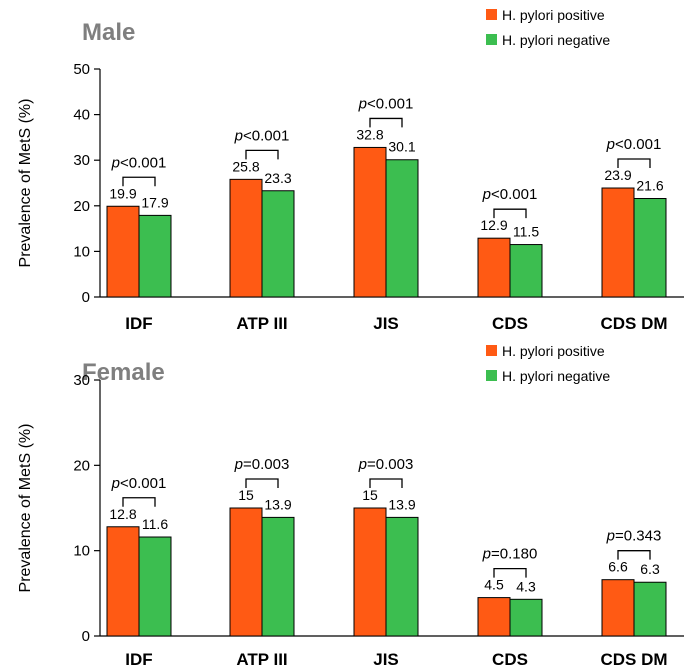  I want to click on data-label: 11.5, so click(526, 232).